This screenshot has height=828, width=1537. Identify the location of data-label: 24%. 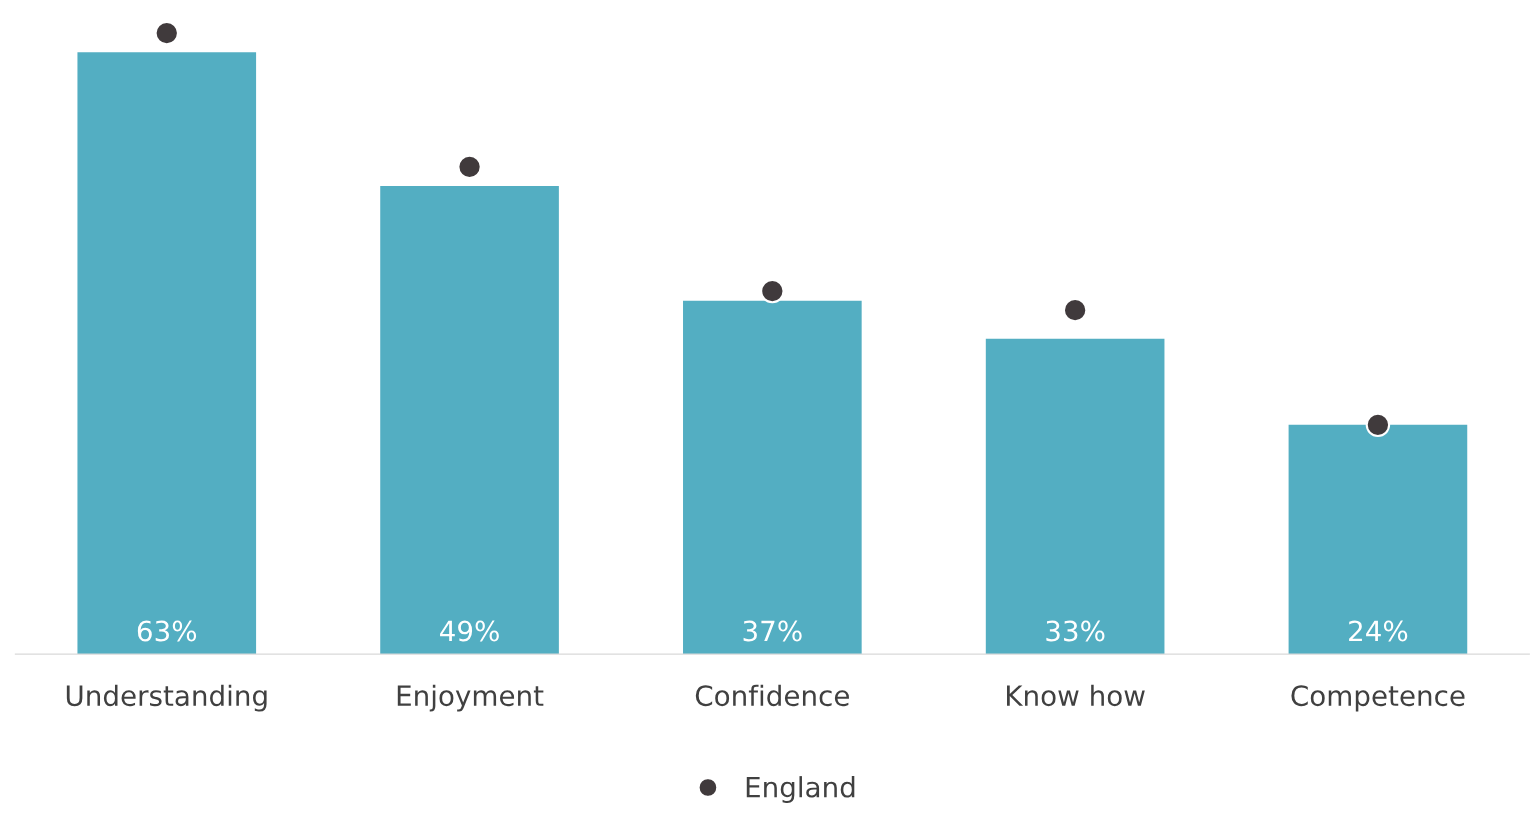
(1378, 631).